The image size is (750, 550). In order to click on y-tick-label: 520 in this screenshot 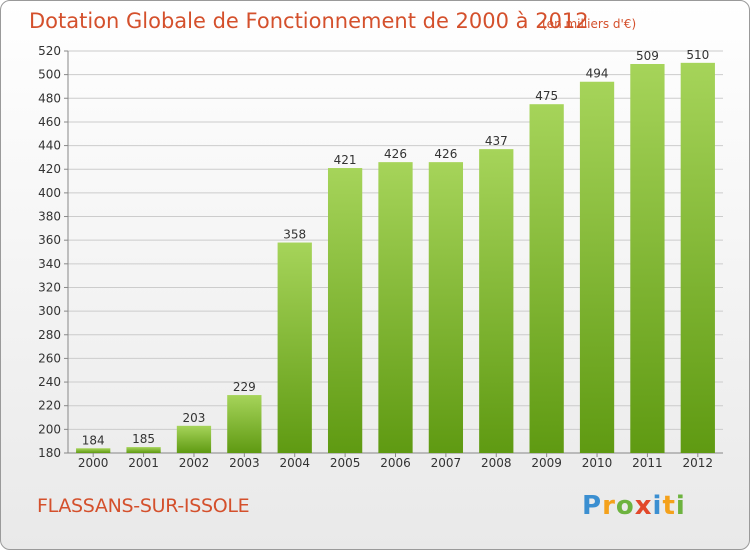, I will do `click(49, 51)`.